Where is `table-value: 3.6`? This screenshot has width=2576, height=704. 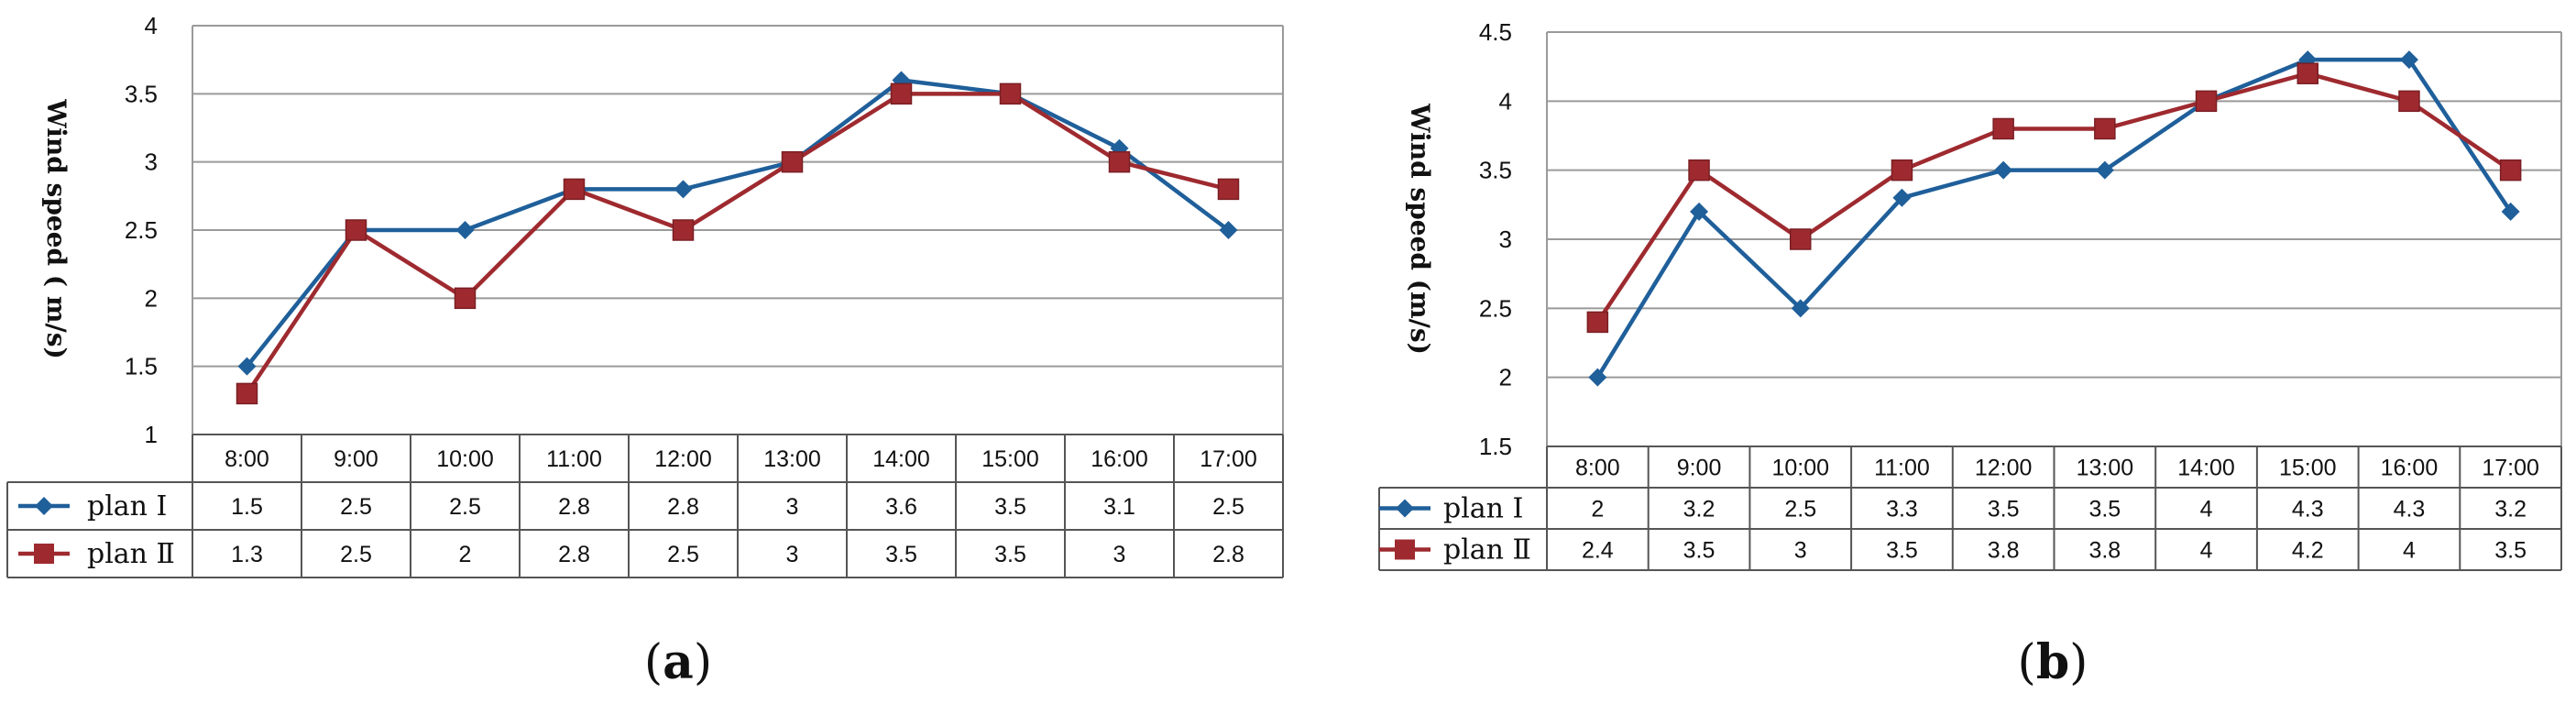
table-value: 3.6 is located at coordinates (901, 507).